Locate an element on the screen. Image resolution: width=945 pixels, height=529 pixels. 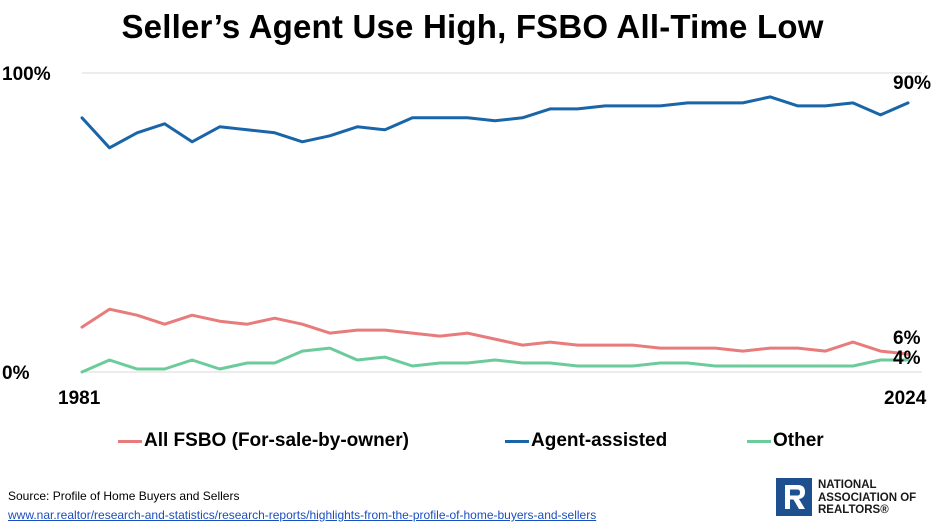
legend-item-agent: Agent-assisted is located at coordinates (586, 441).